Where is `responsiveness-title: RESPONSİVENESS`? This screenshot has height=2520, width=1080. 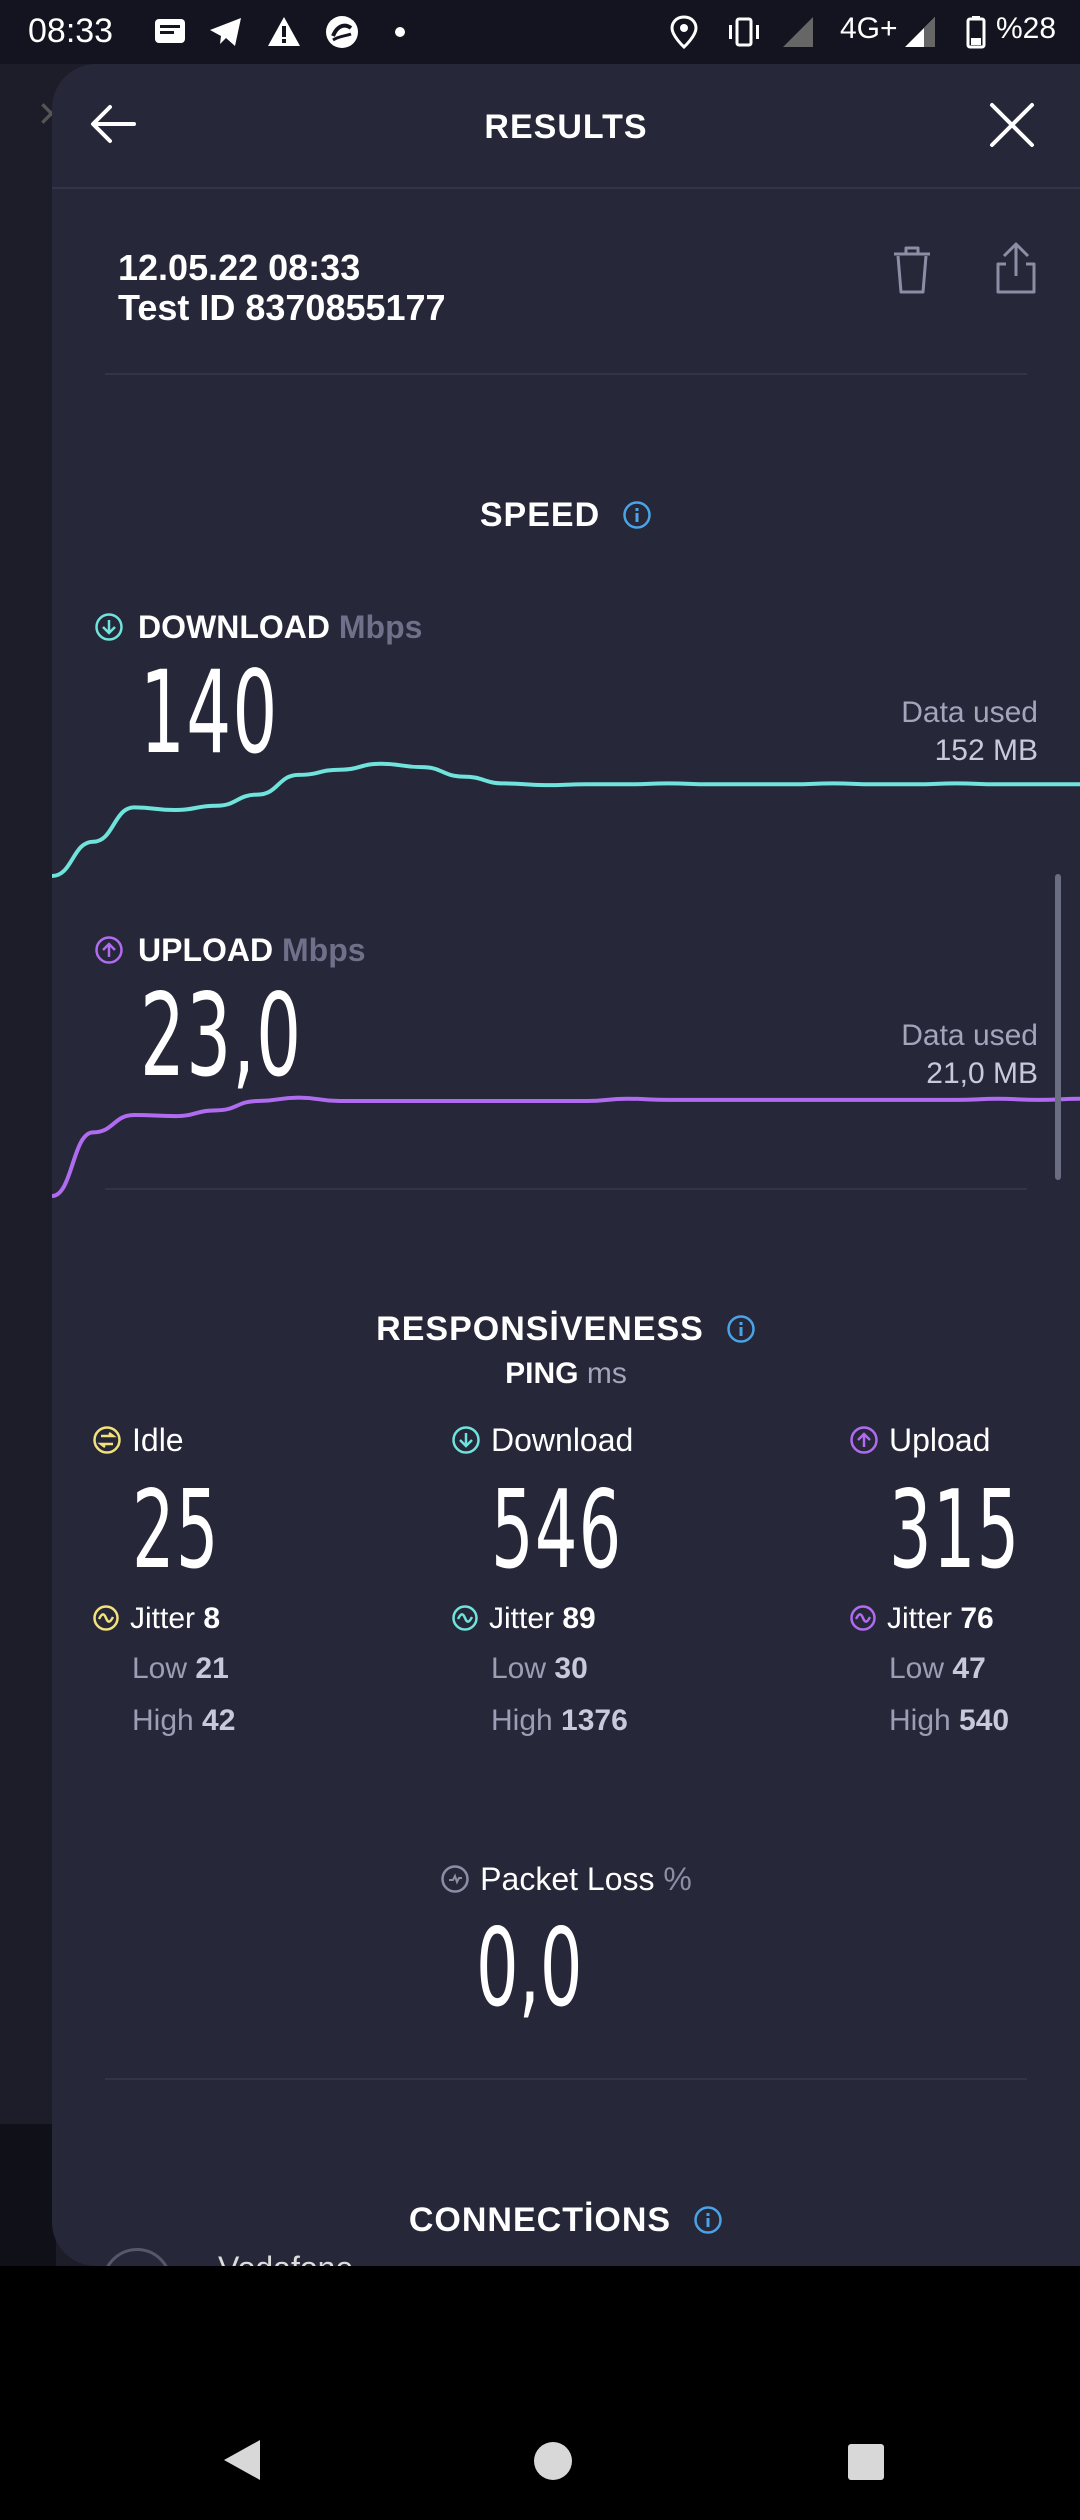 responsiveness-title: RESPONSİVENESS is located at coordinates (540, 1329).